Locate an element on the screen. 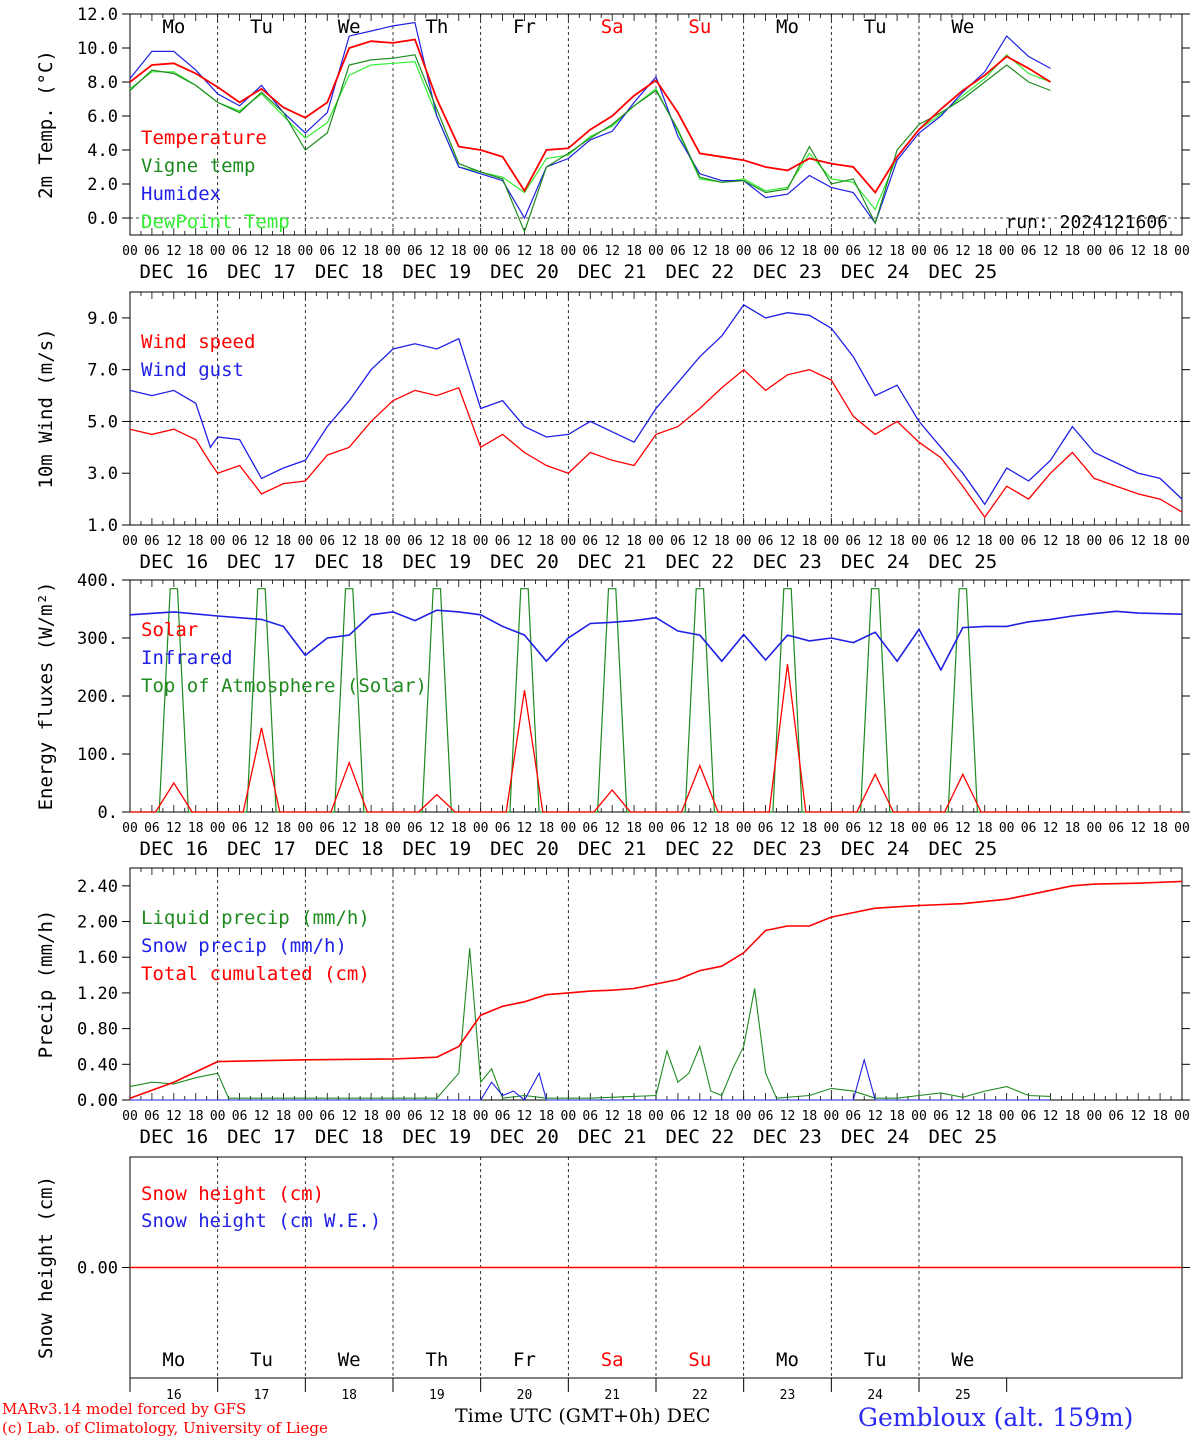 The image size is (1194, 1445). date-label: DEC 24 is located at coordinates (875, 562).